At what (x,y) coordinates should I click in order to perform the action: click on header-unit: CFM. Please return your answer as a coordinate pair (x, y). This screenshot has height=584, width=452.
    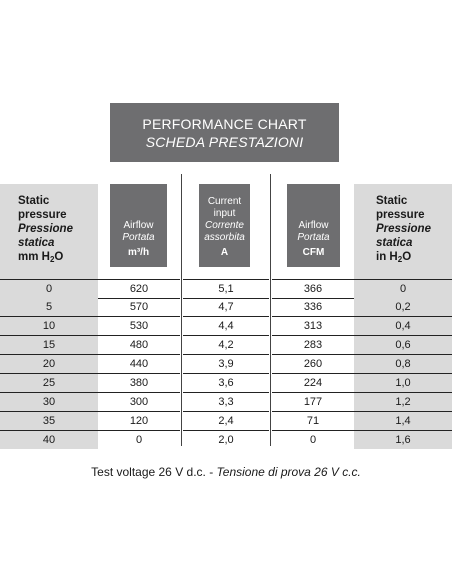
    Looking at the image, I should click on (313, 252).